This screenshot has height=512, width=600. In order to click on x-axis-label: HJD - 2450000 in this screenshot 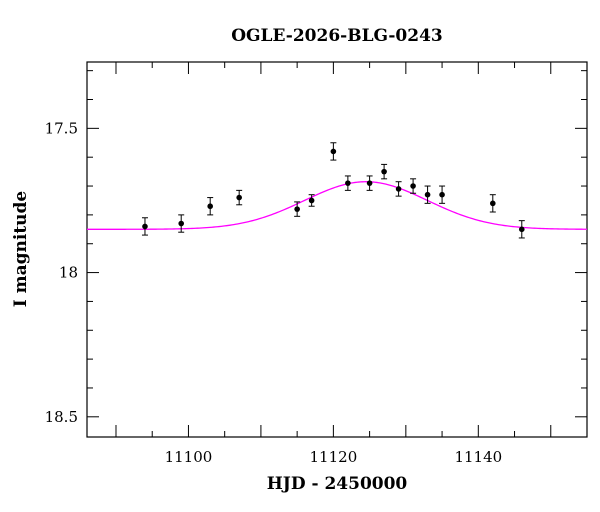, I will do `click(337, 484)`.